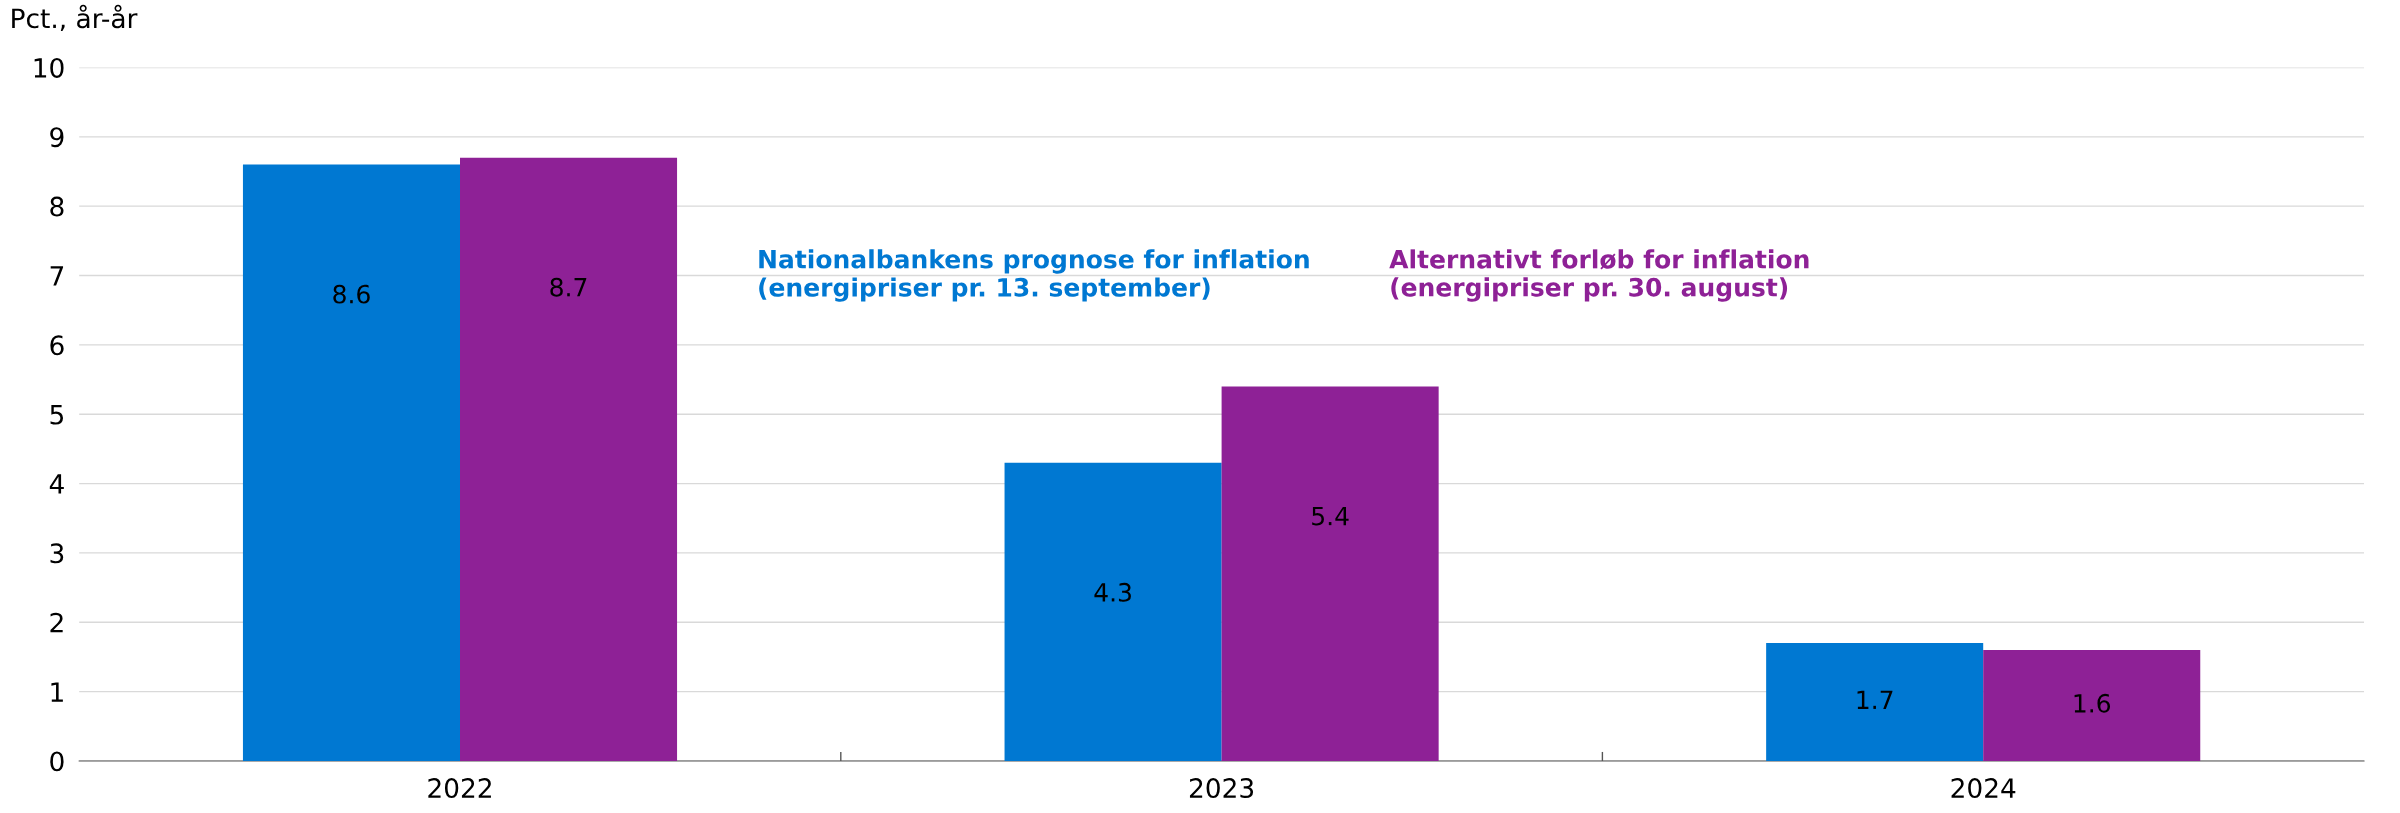  I want to click on x-tick-label: 2024, so click(1983, 788).